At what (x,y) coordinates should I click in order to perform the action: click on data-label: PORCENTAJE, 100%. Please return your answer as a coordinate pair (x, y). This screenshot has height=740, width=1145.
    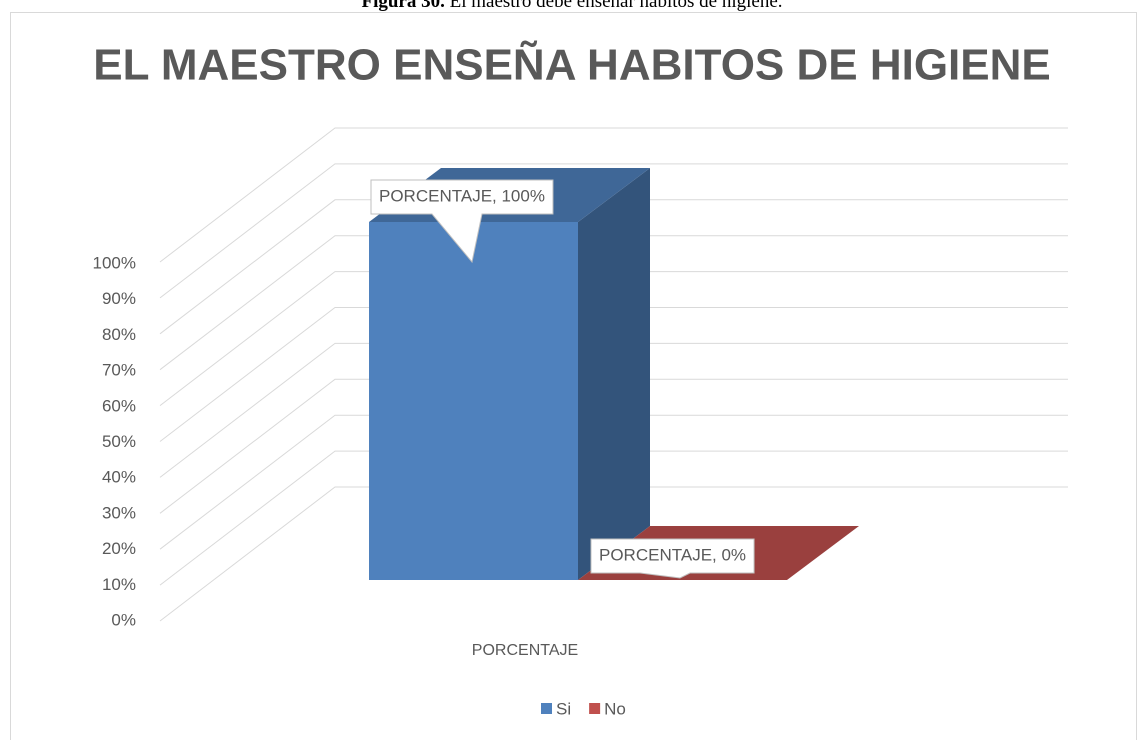
    Looking at the image, I should click on (462, 221).